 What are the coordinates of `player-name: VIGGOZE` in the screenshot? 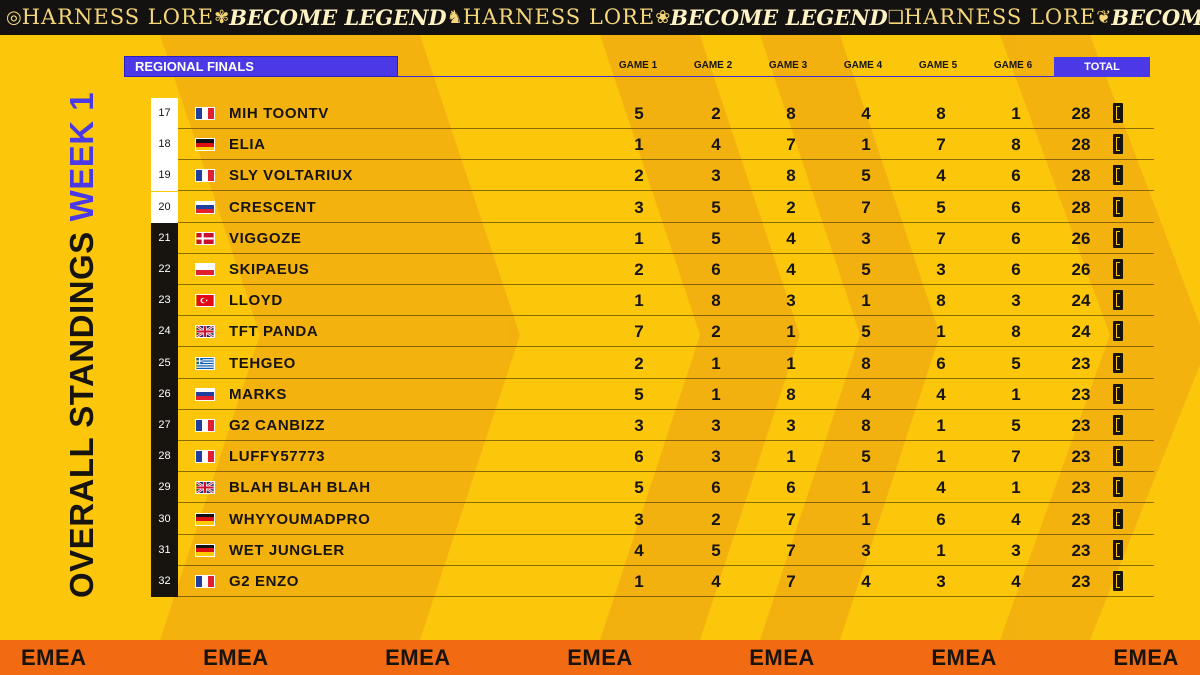 It's located at (265, 238).